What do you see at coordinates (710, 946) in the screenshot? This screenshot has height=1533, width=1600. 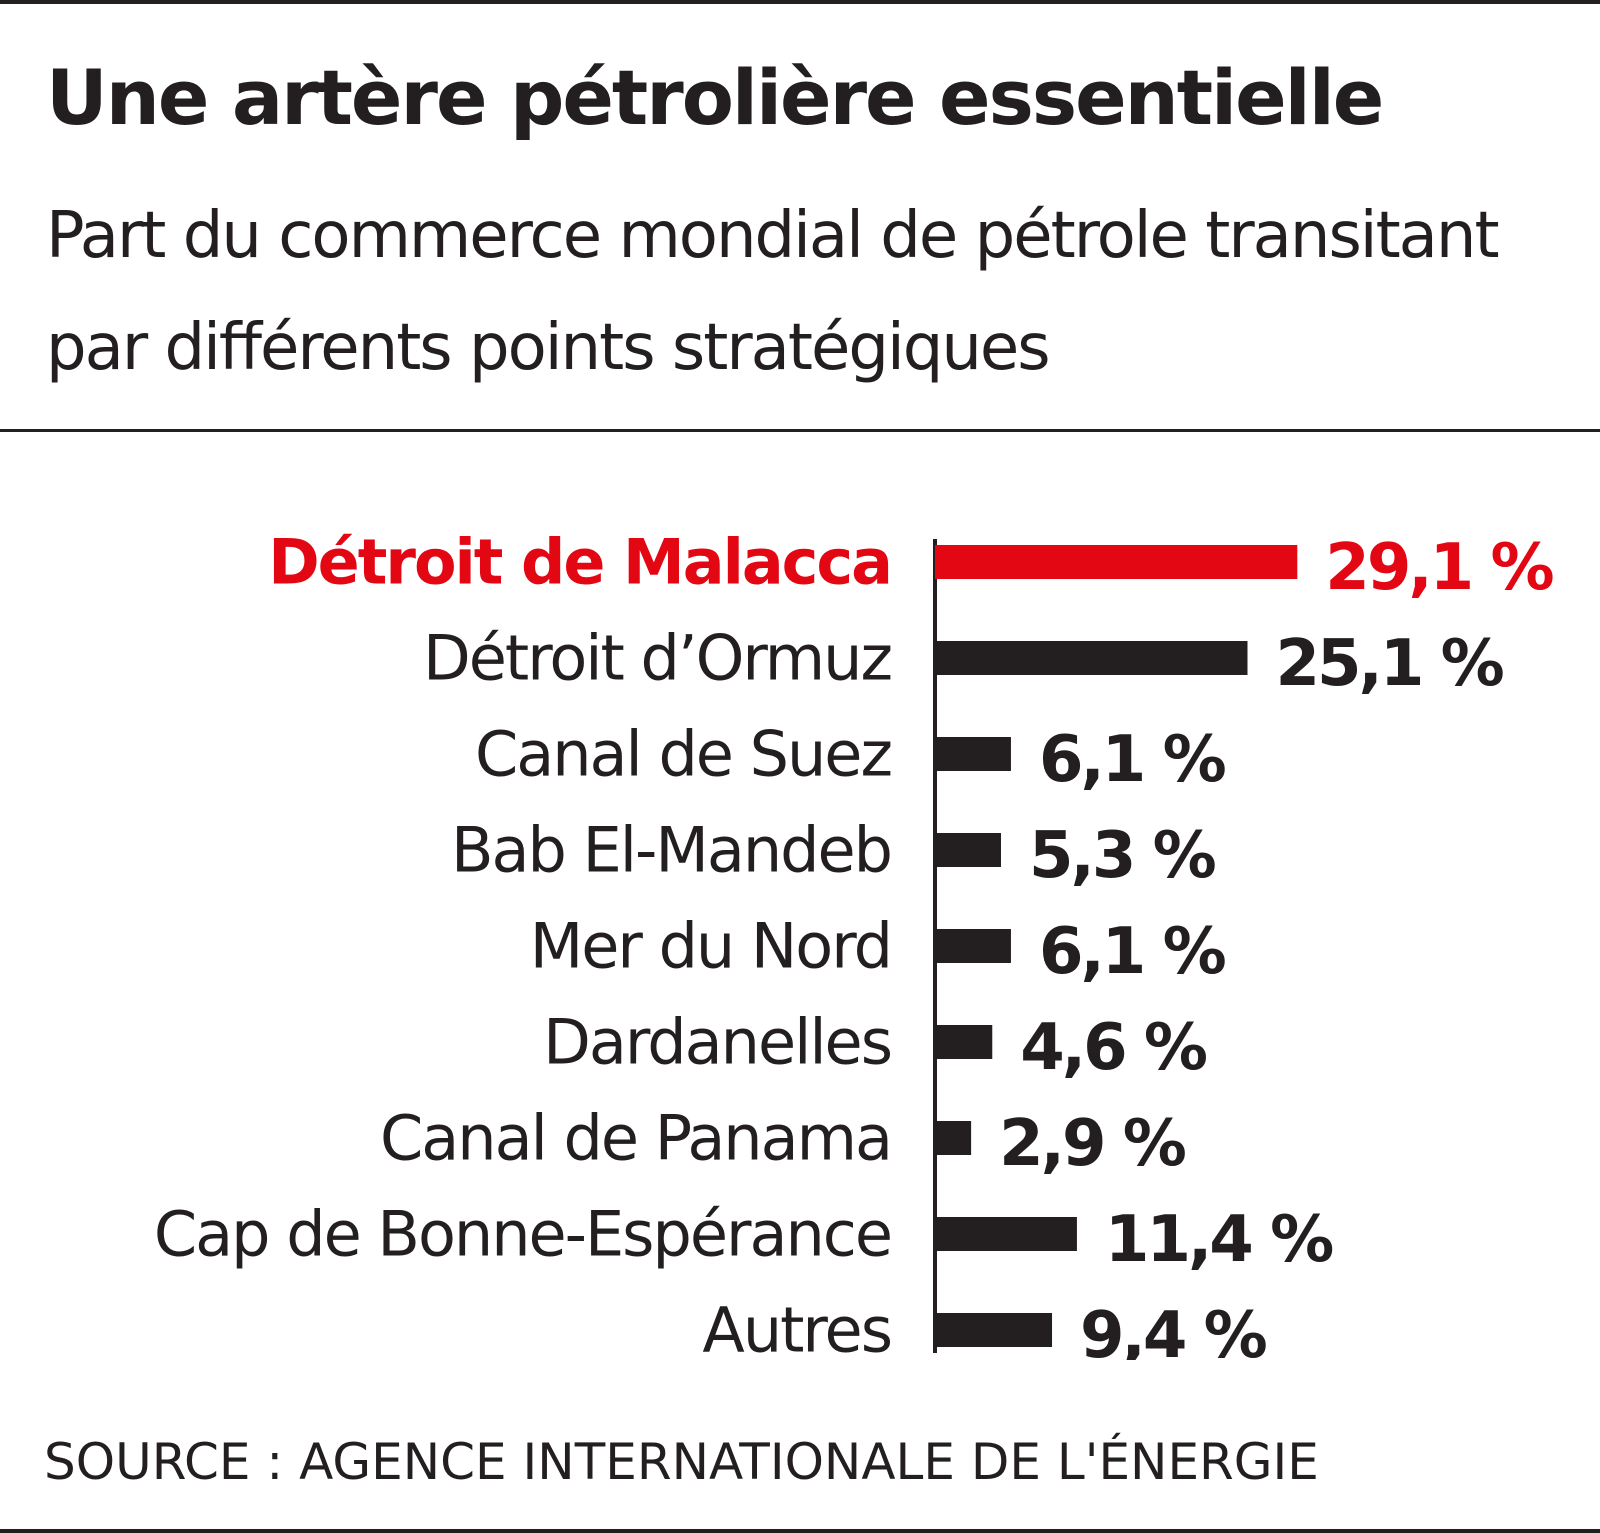 I see `category-label: Mer du Nord` at bounding box center [710, 946].